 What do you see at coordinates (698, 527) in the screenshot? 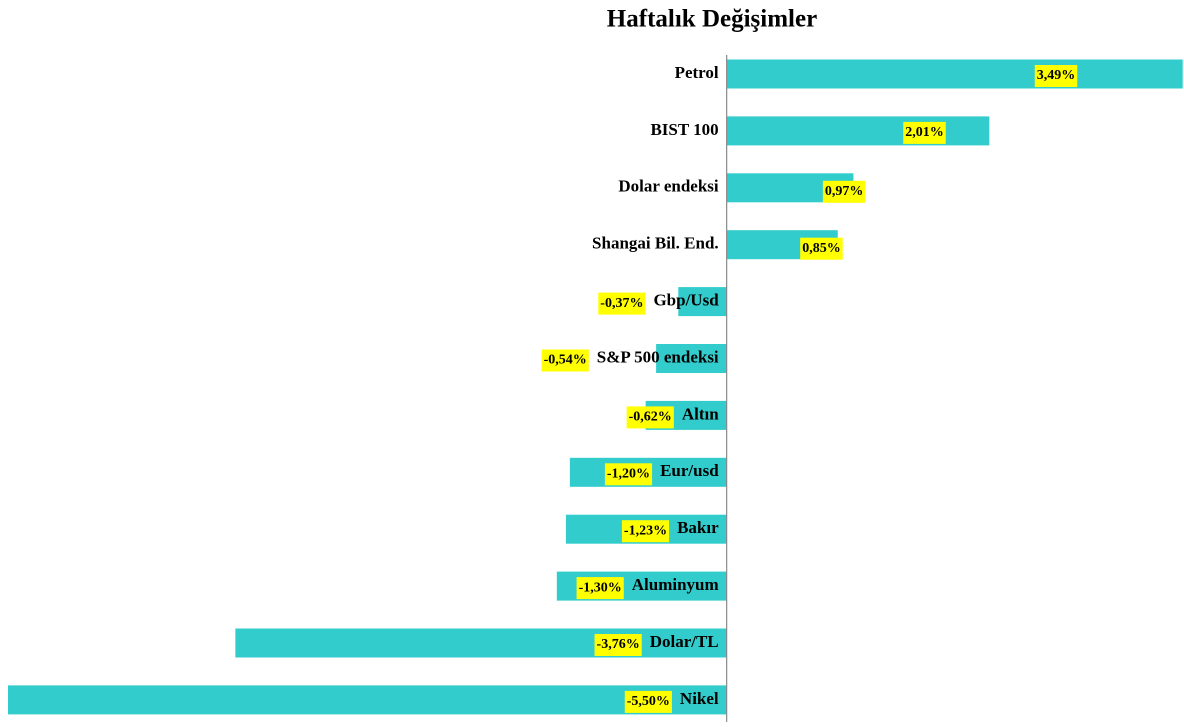
I see `category-label: Bakır` at bounding box center [698, 527].